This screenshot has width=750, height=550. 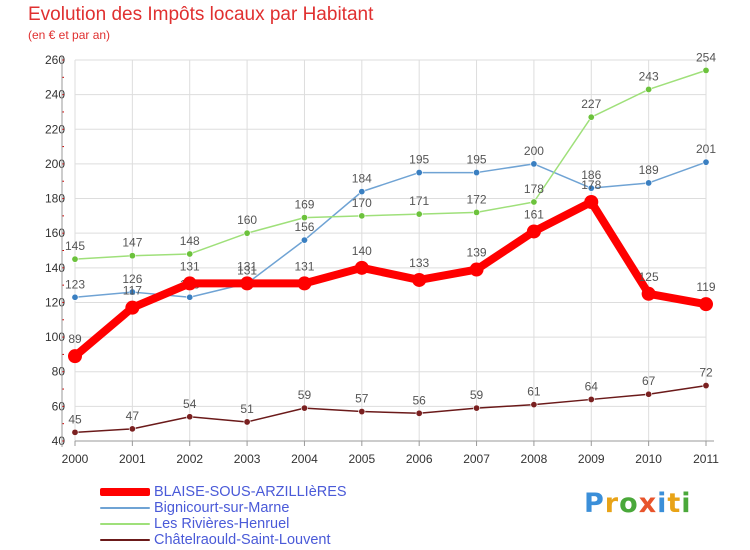 I want to click on brand-logo: Proxiti, so click(x=638, y=503).